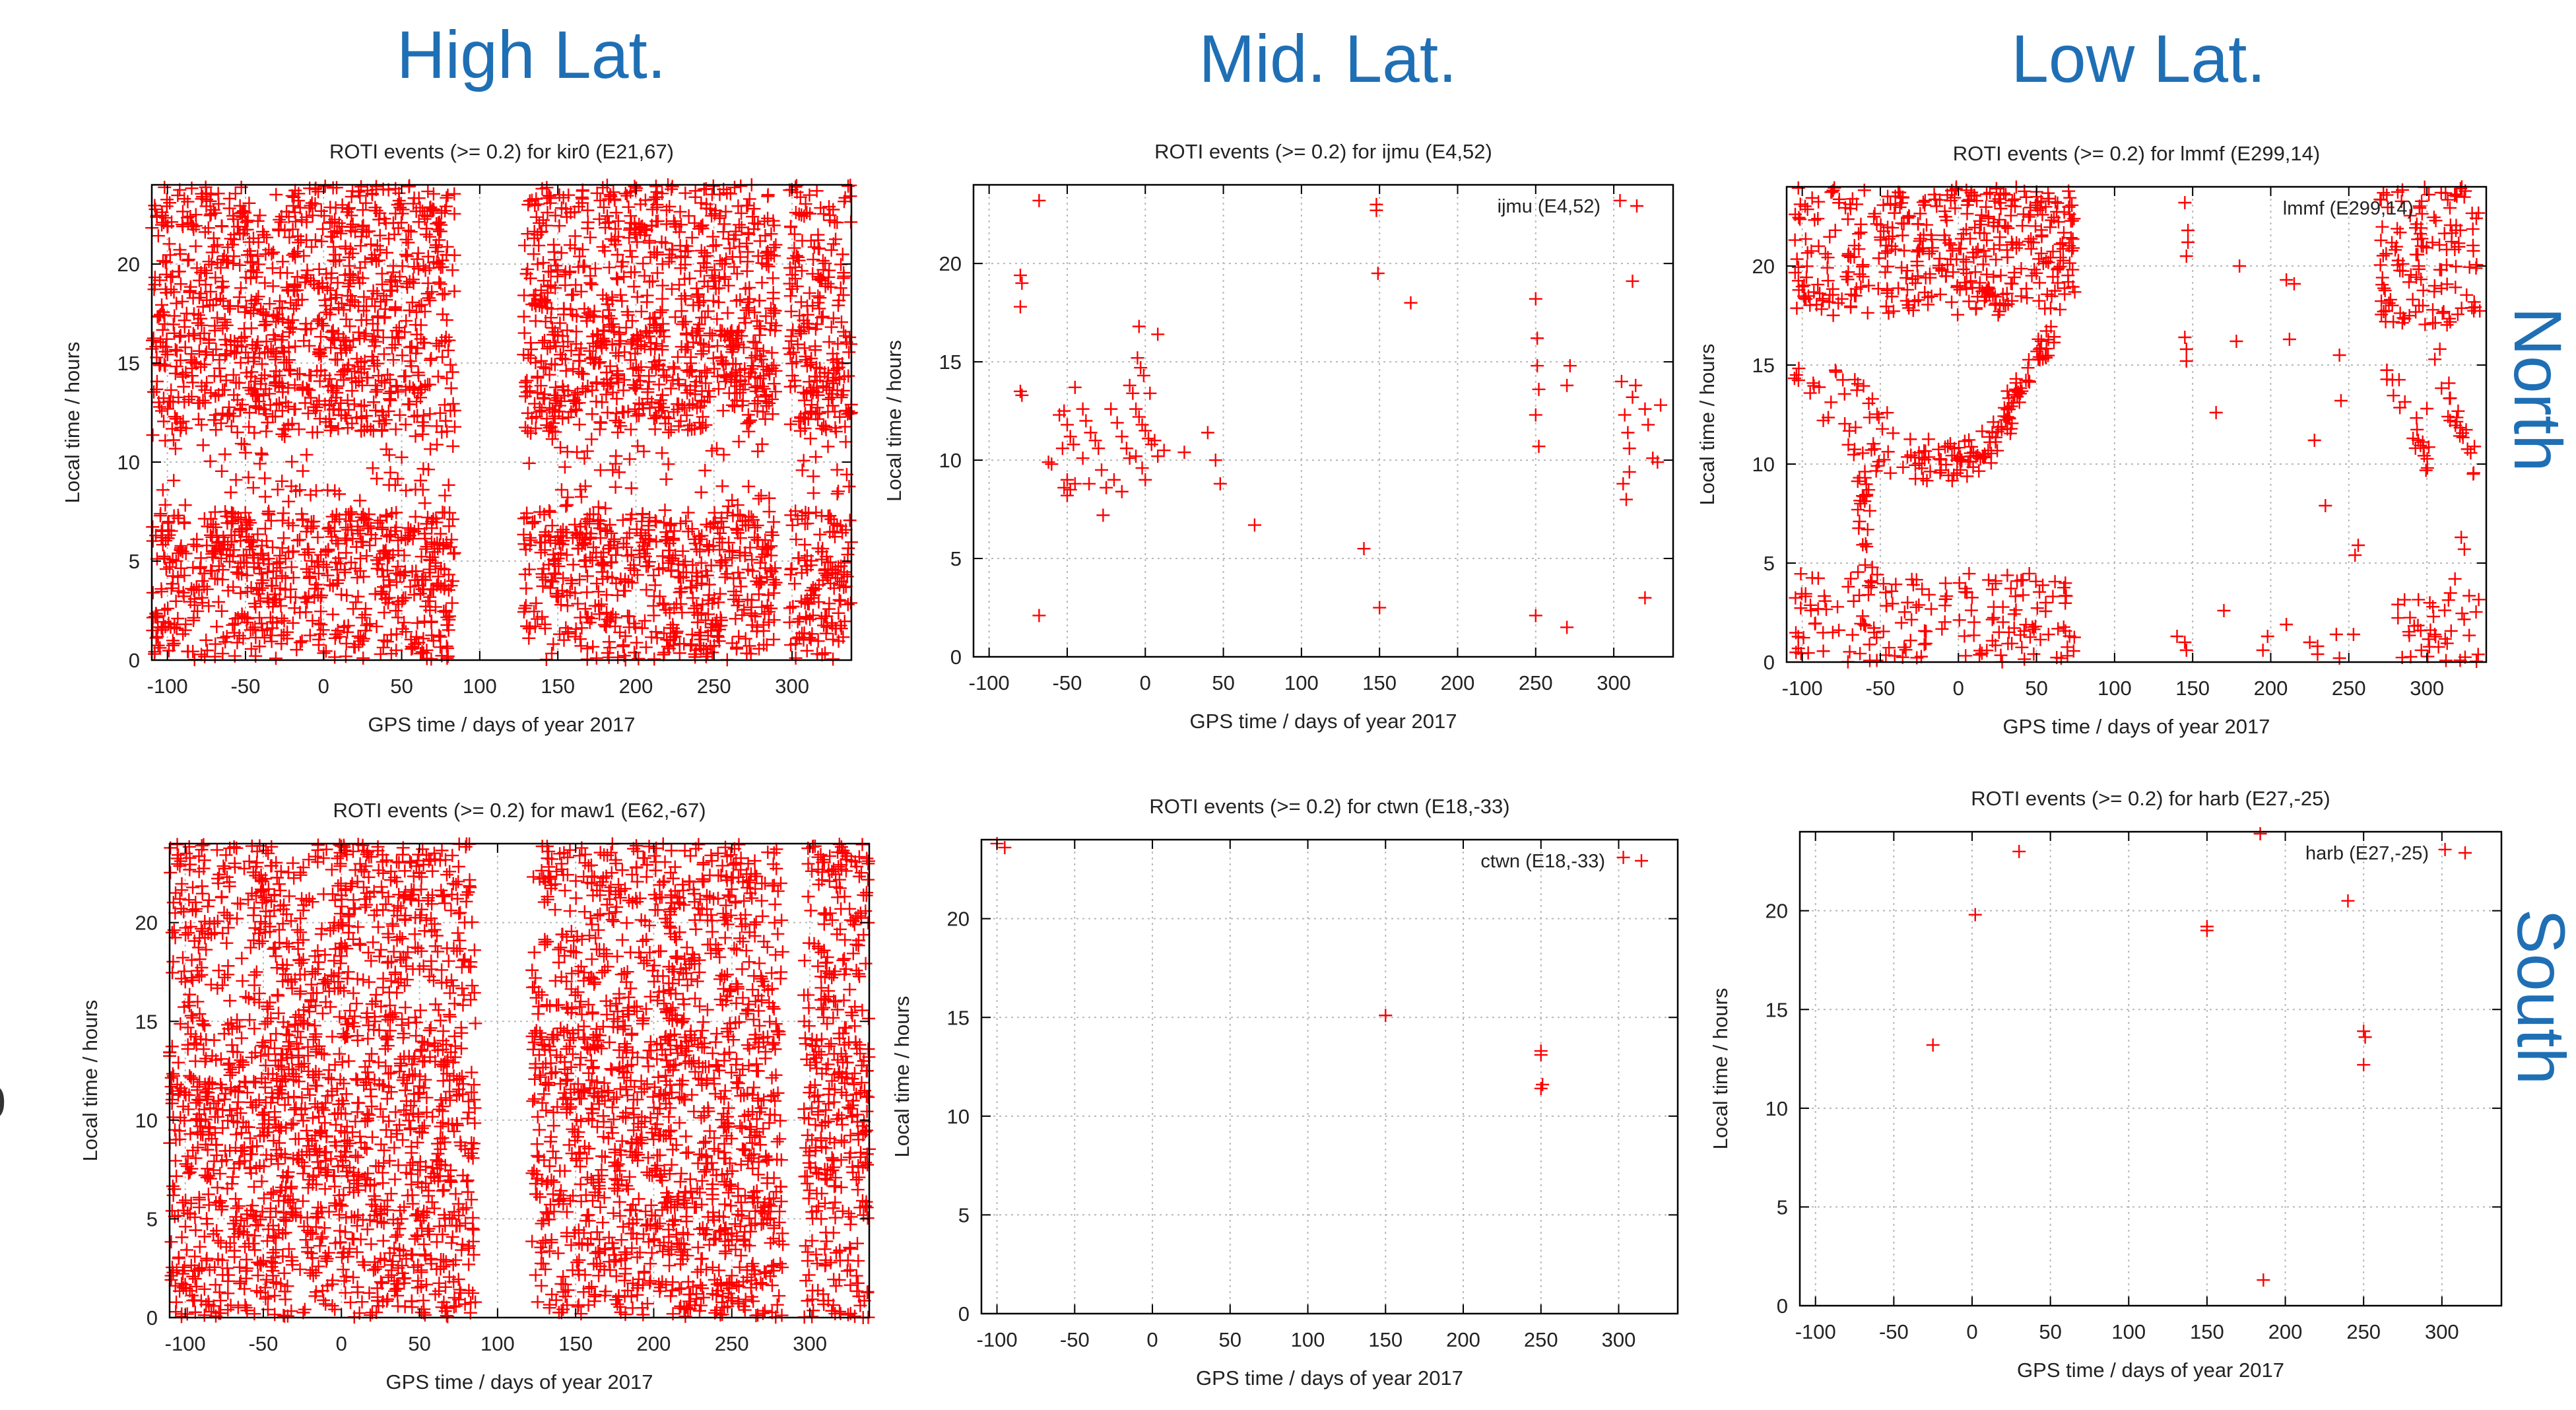 The width and height of the screenshot is (2576, 1410). Describe the element at coordinates (989, 682) in the screenshot. I see `x-tick-label: -100` at that location.